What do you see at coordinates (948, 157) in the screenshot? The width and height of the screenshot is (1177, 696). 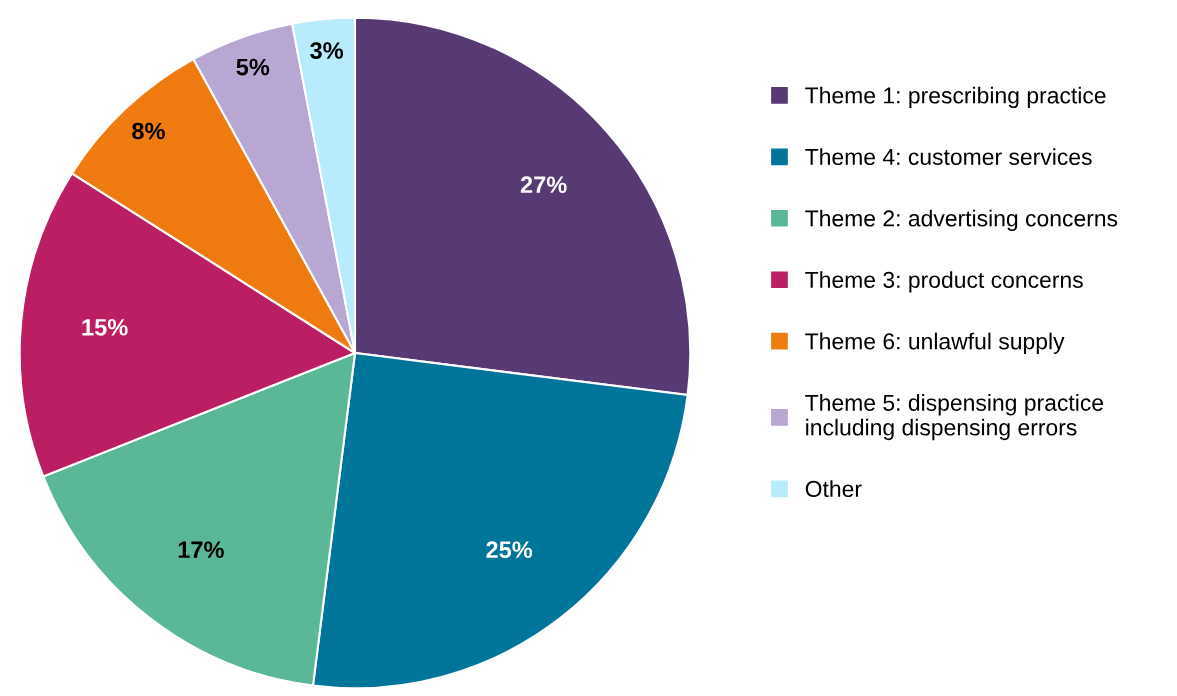 I see `legend-label: Theme 4: customer services` at bounding box center [948, 157].